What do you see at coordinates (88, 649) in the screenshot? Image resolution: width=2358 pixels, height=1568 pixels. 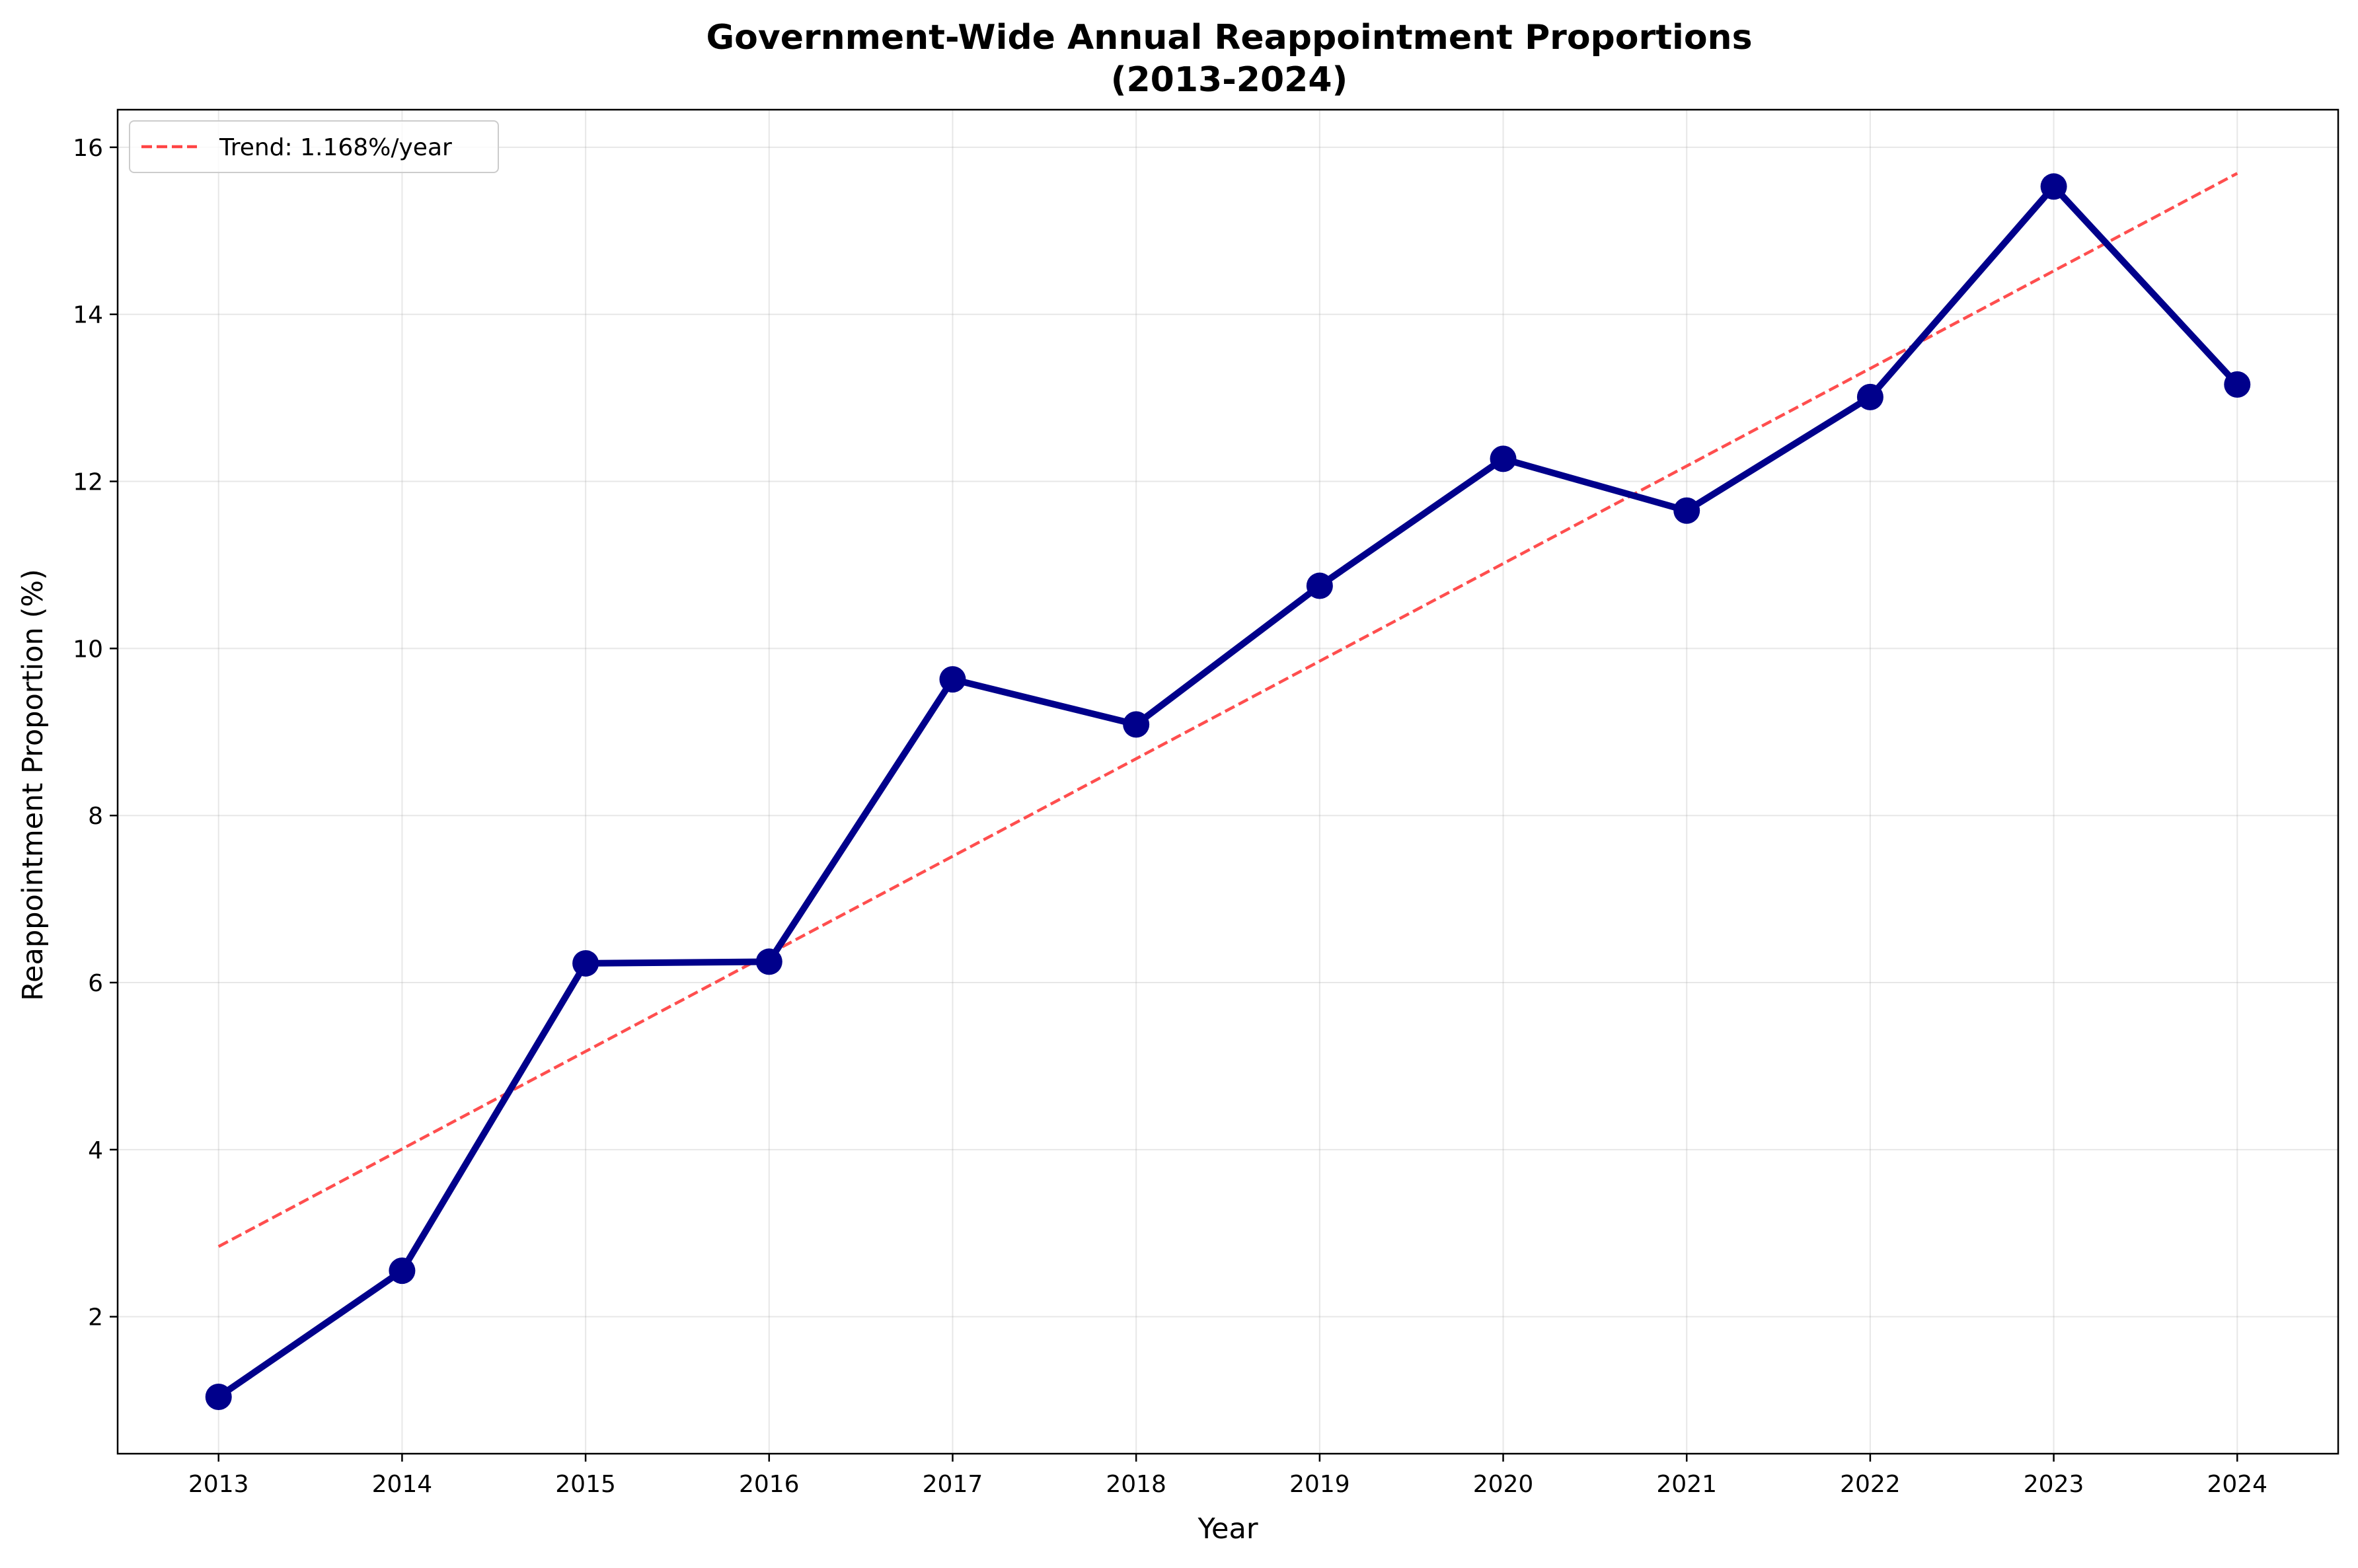 I see `y-tick-label: 10` at bounding box center [88, 649].